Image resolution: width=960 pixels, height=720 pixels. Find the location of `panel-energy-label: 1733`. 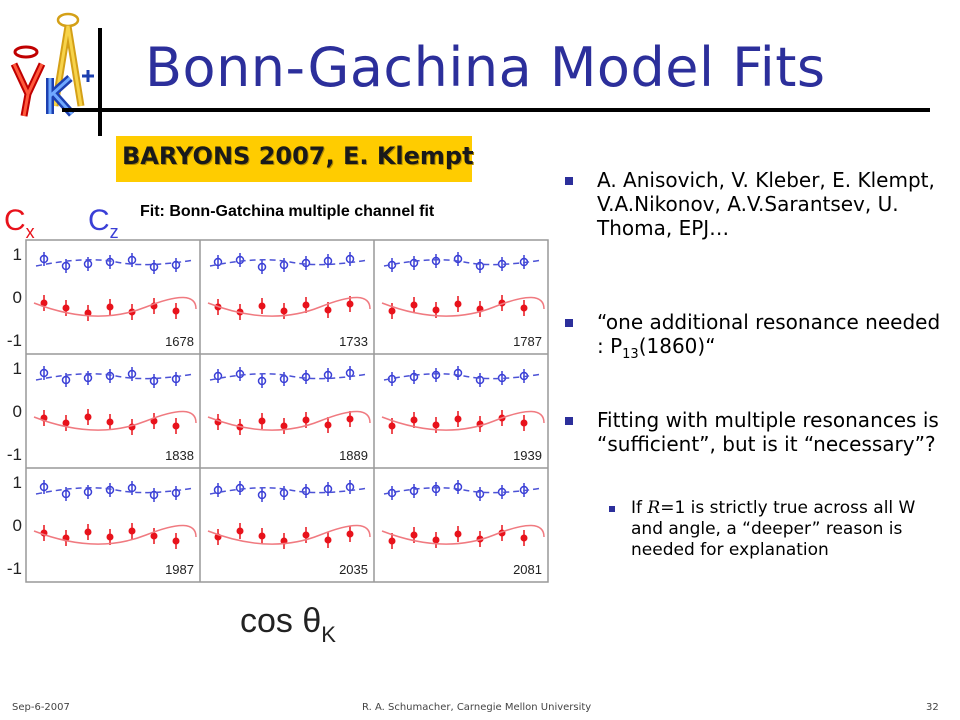

panel-energy-label: 1733 is located at coordinates (353, 341).